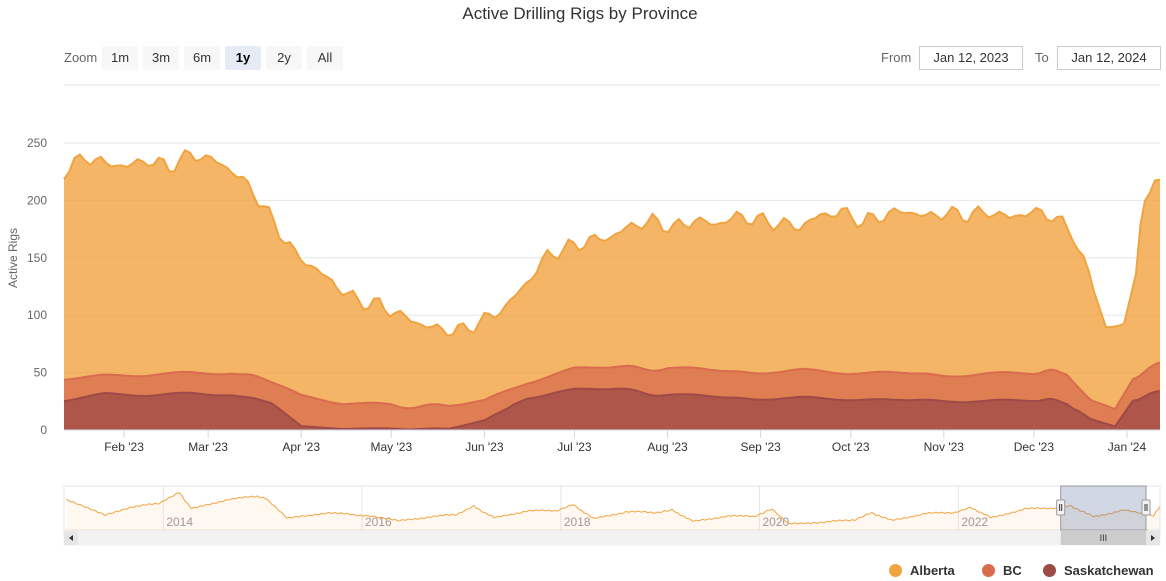  I want to click on legend-bc: BC, so click(1002, 570).